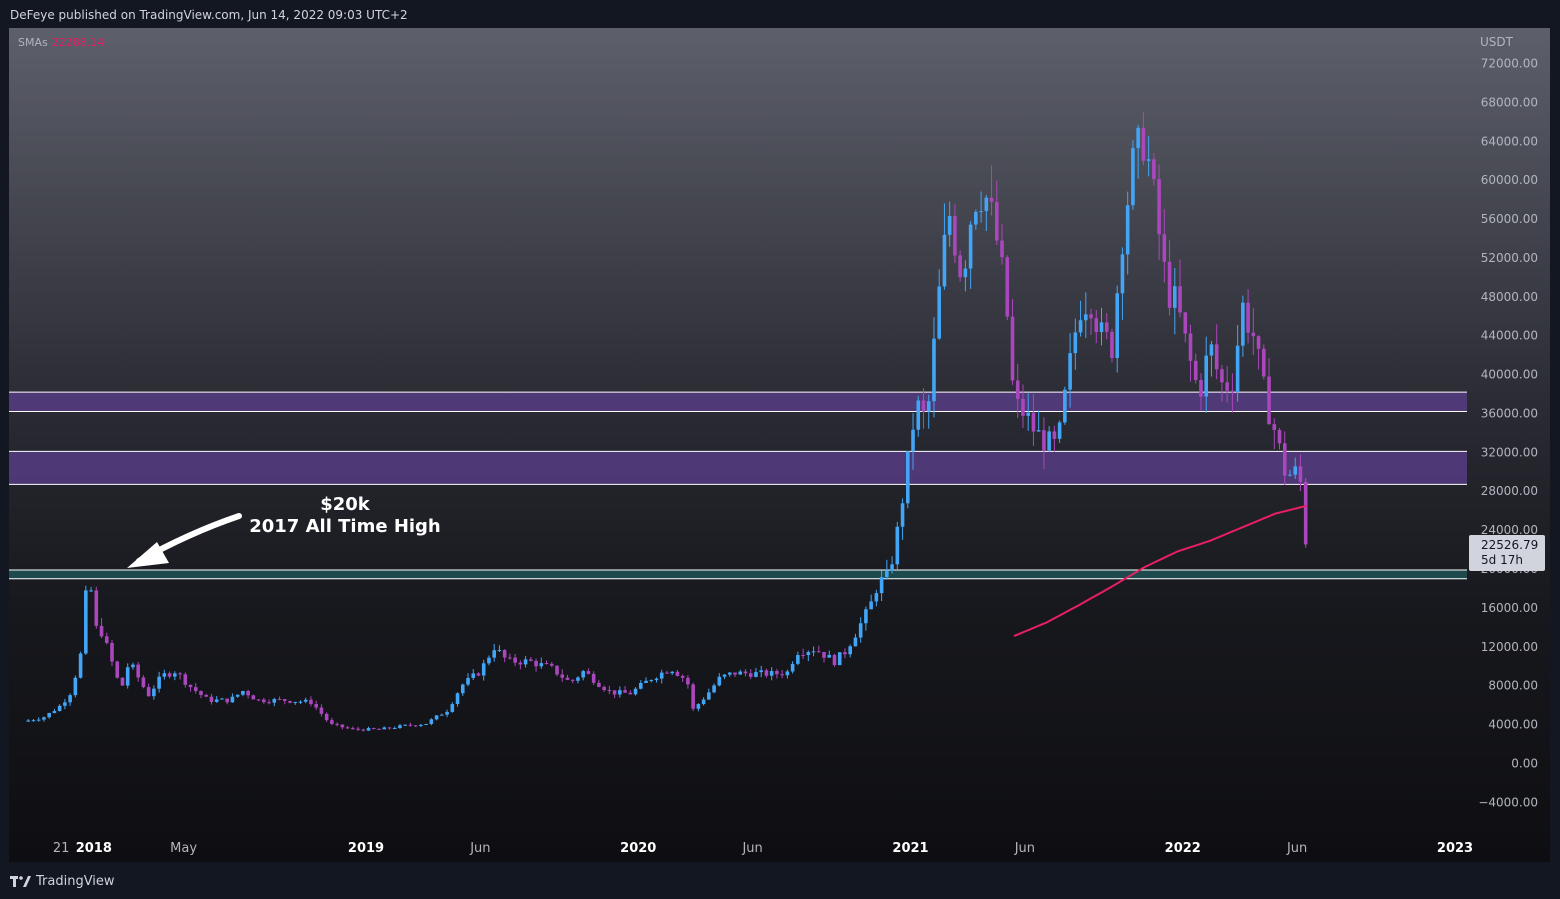 This screenshot has height=899, width=1560. I want to click on x-tick-label: Jun, so click(1296, 848).